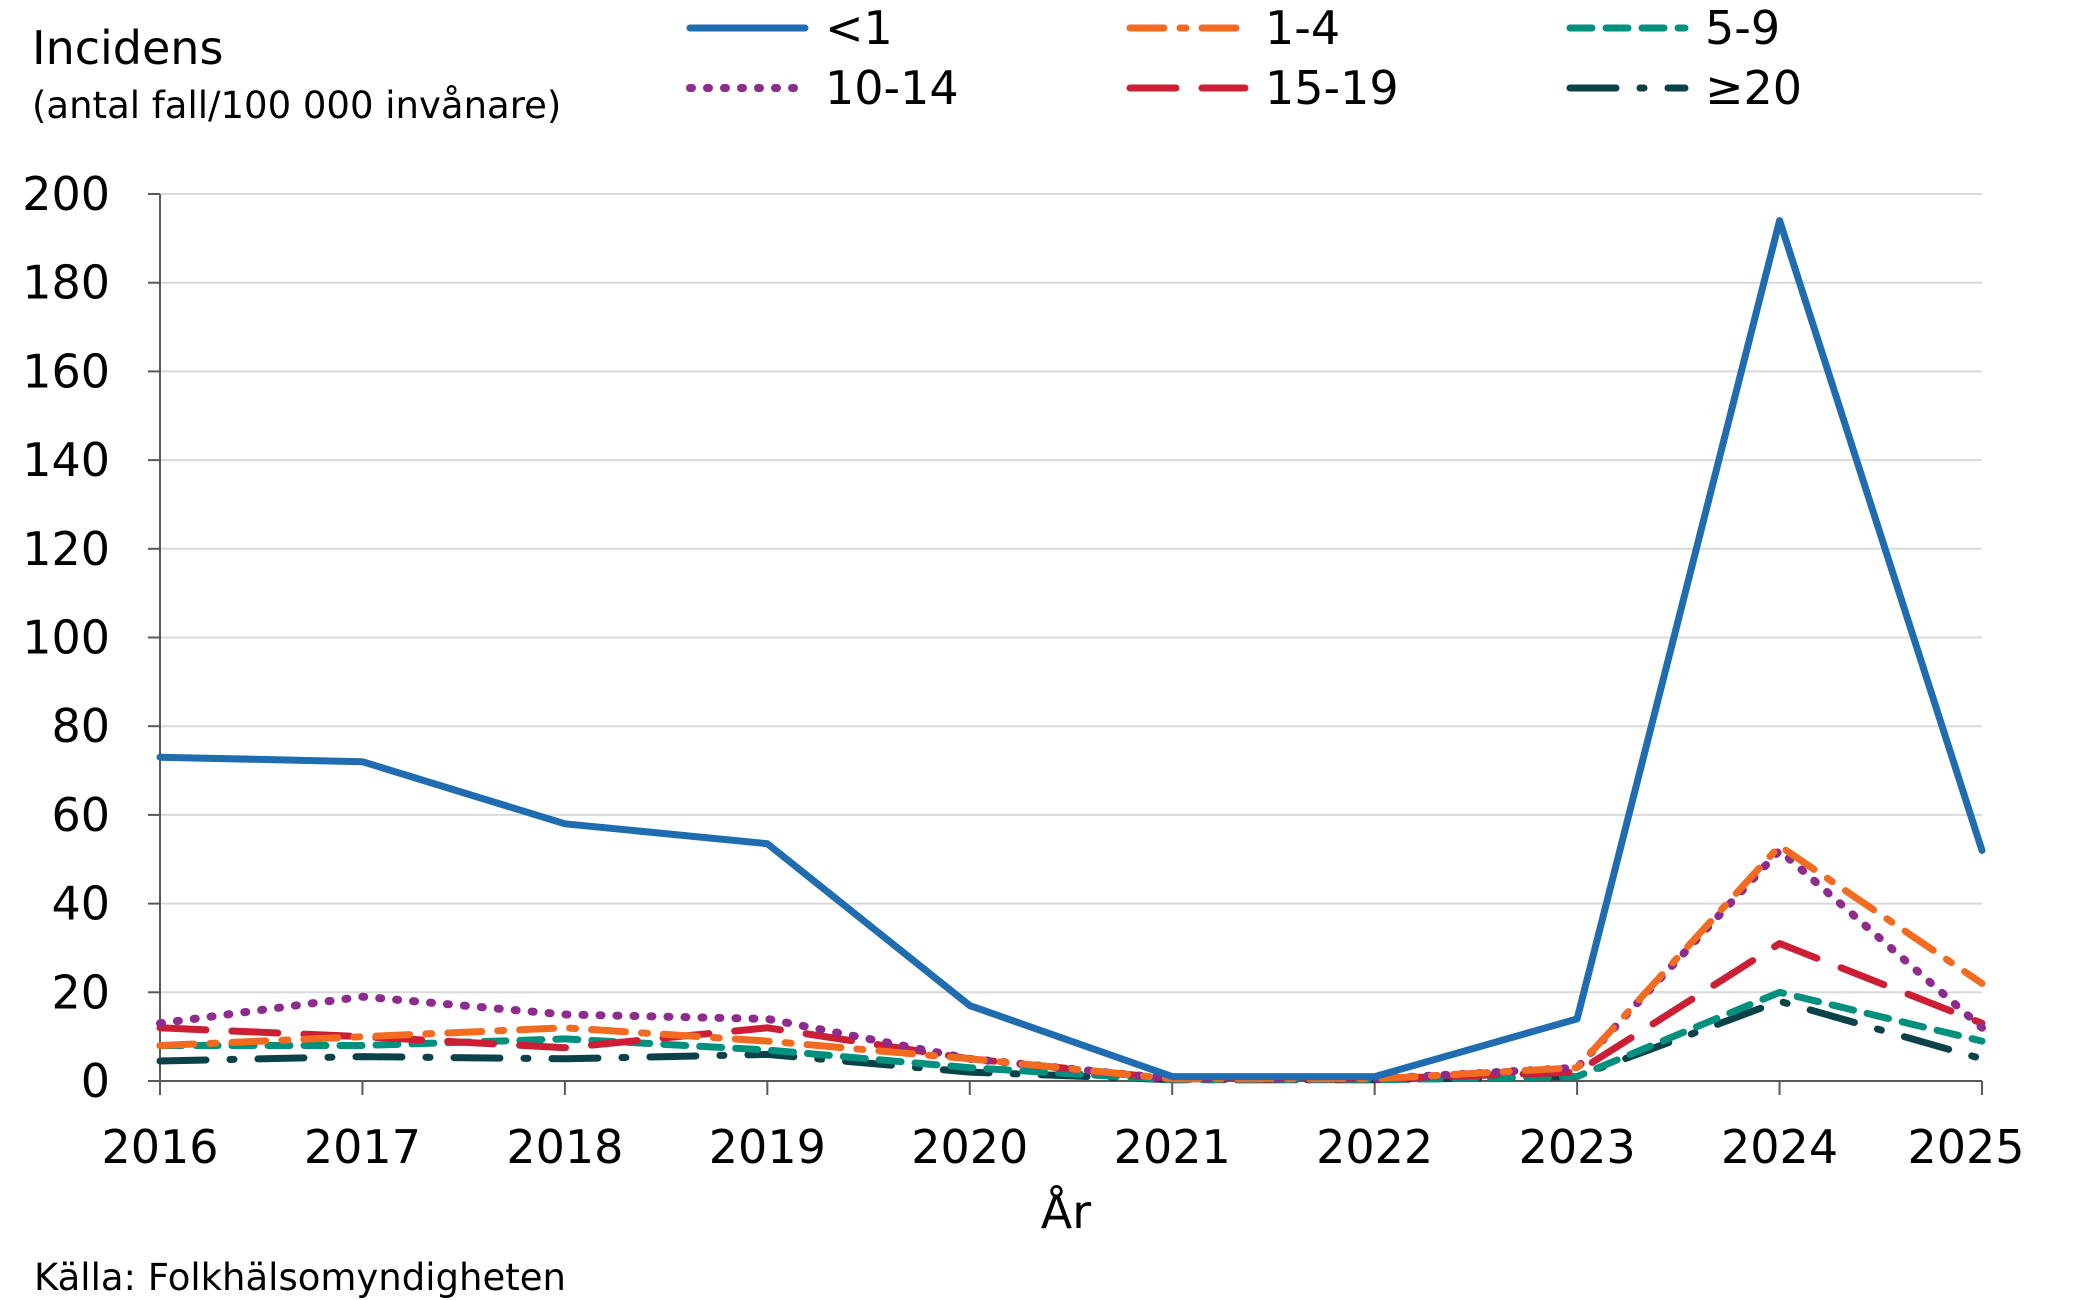 This screenshot has width=2079, height=1300. I want to click on x-tick-label: 2021, so click(1172, 1147).